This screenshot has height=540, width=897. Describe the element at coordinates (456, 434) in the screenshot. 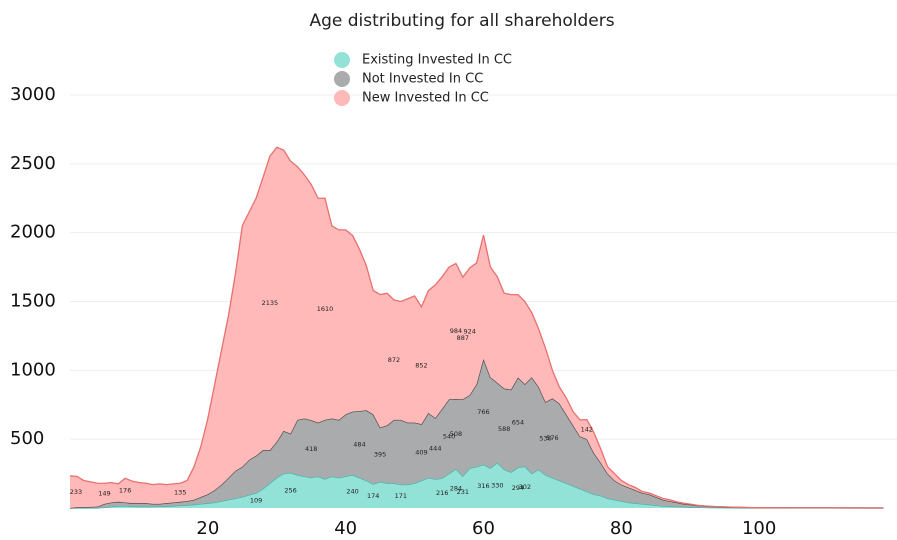

I see `value-label: 508` at that location.